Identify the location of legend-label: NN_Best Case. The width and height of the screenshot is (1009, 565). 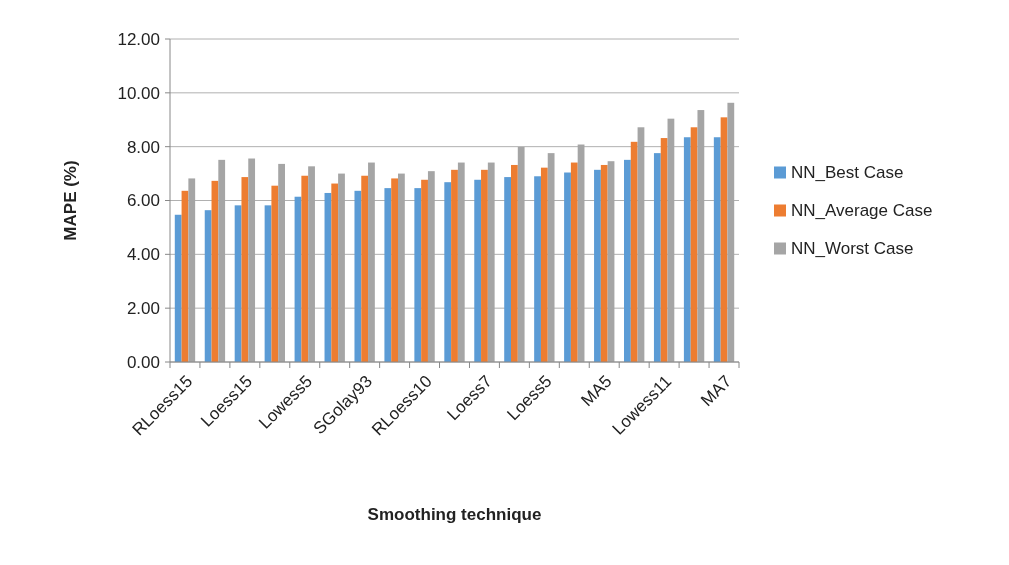
(847, 173).